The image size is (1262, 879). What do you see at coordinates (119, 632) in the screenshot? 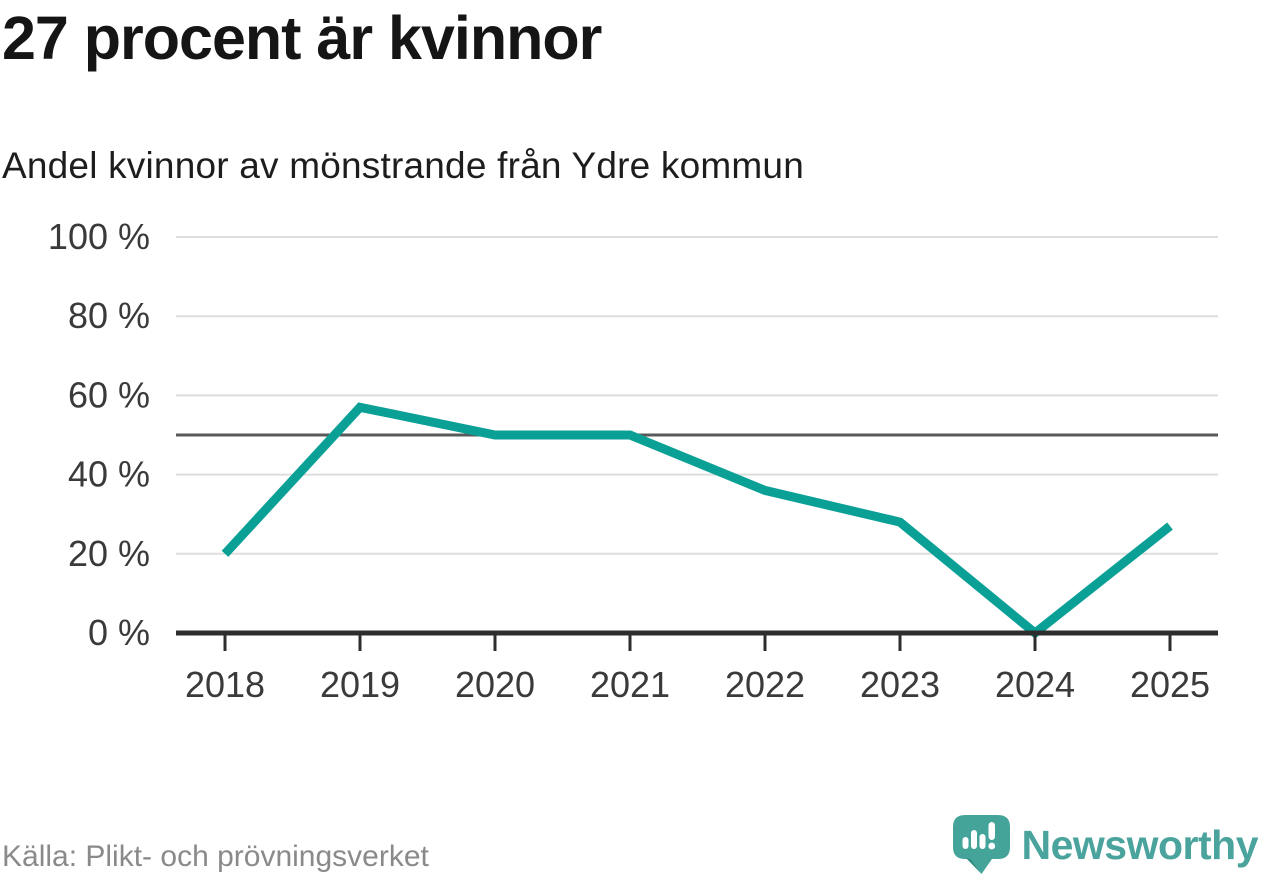
I see `y-tick-label-0: 0 %` at bounding box center [119, 632].